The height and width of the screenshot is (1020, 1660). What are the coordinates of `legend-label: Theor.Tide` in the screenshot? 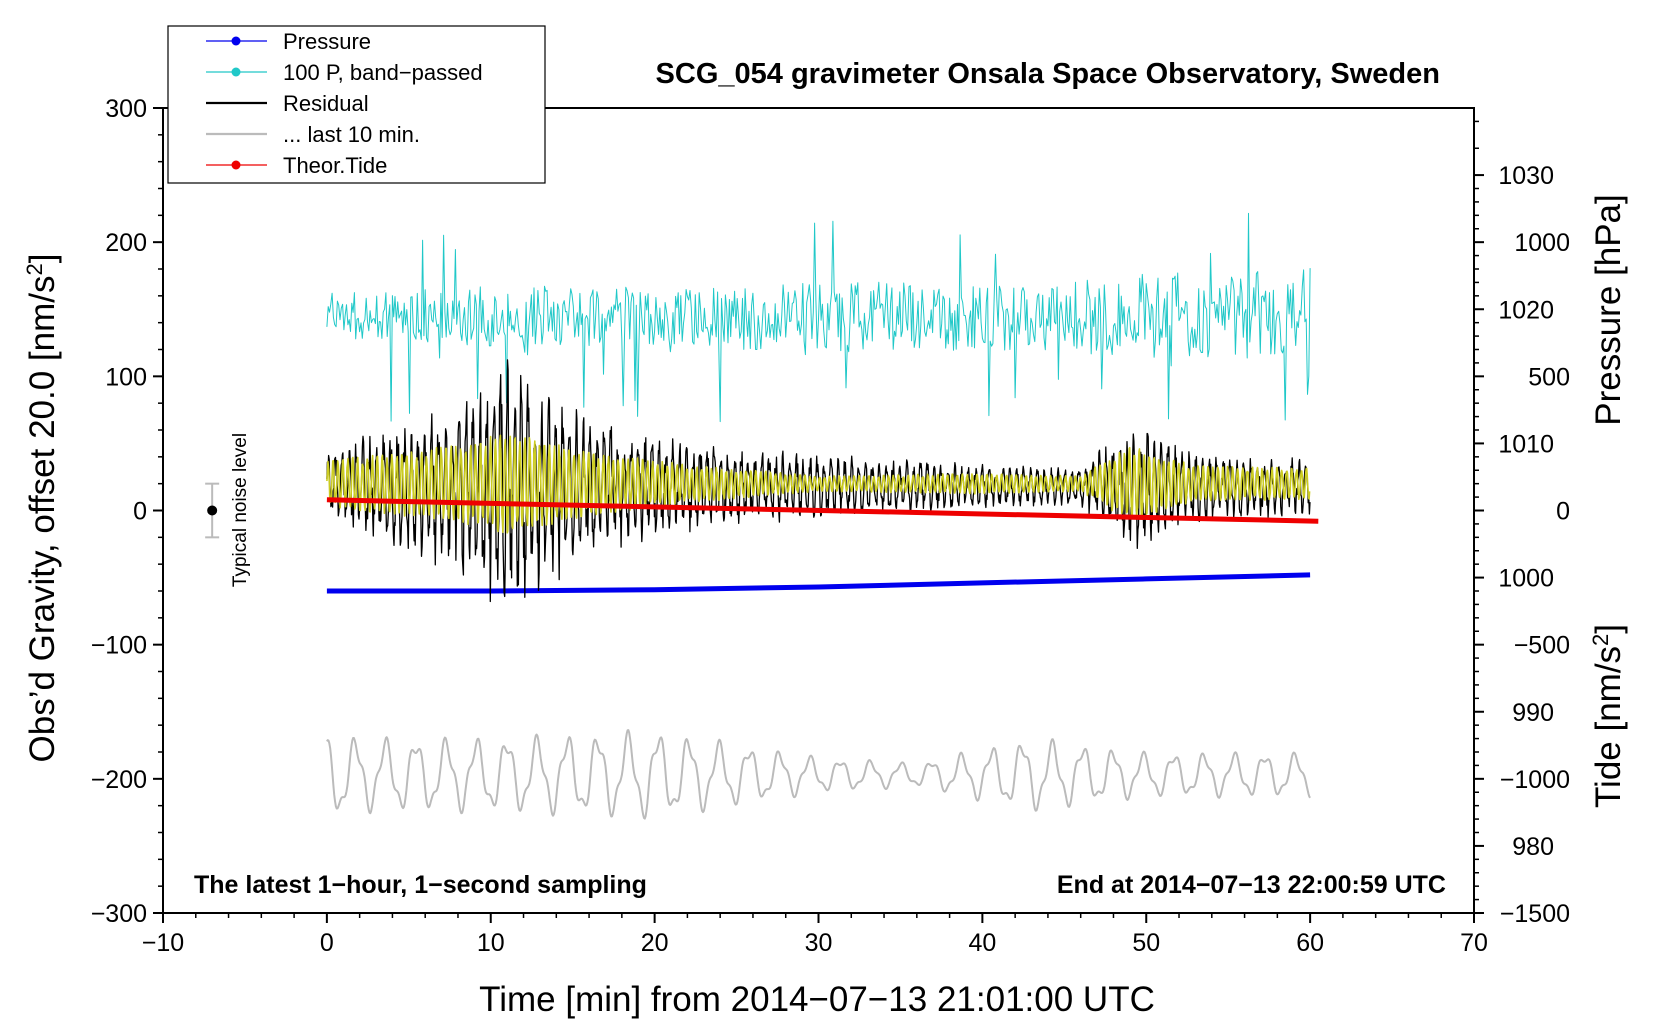 It's located at (335, 165).